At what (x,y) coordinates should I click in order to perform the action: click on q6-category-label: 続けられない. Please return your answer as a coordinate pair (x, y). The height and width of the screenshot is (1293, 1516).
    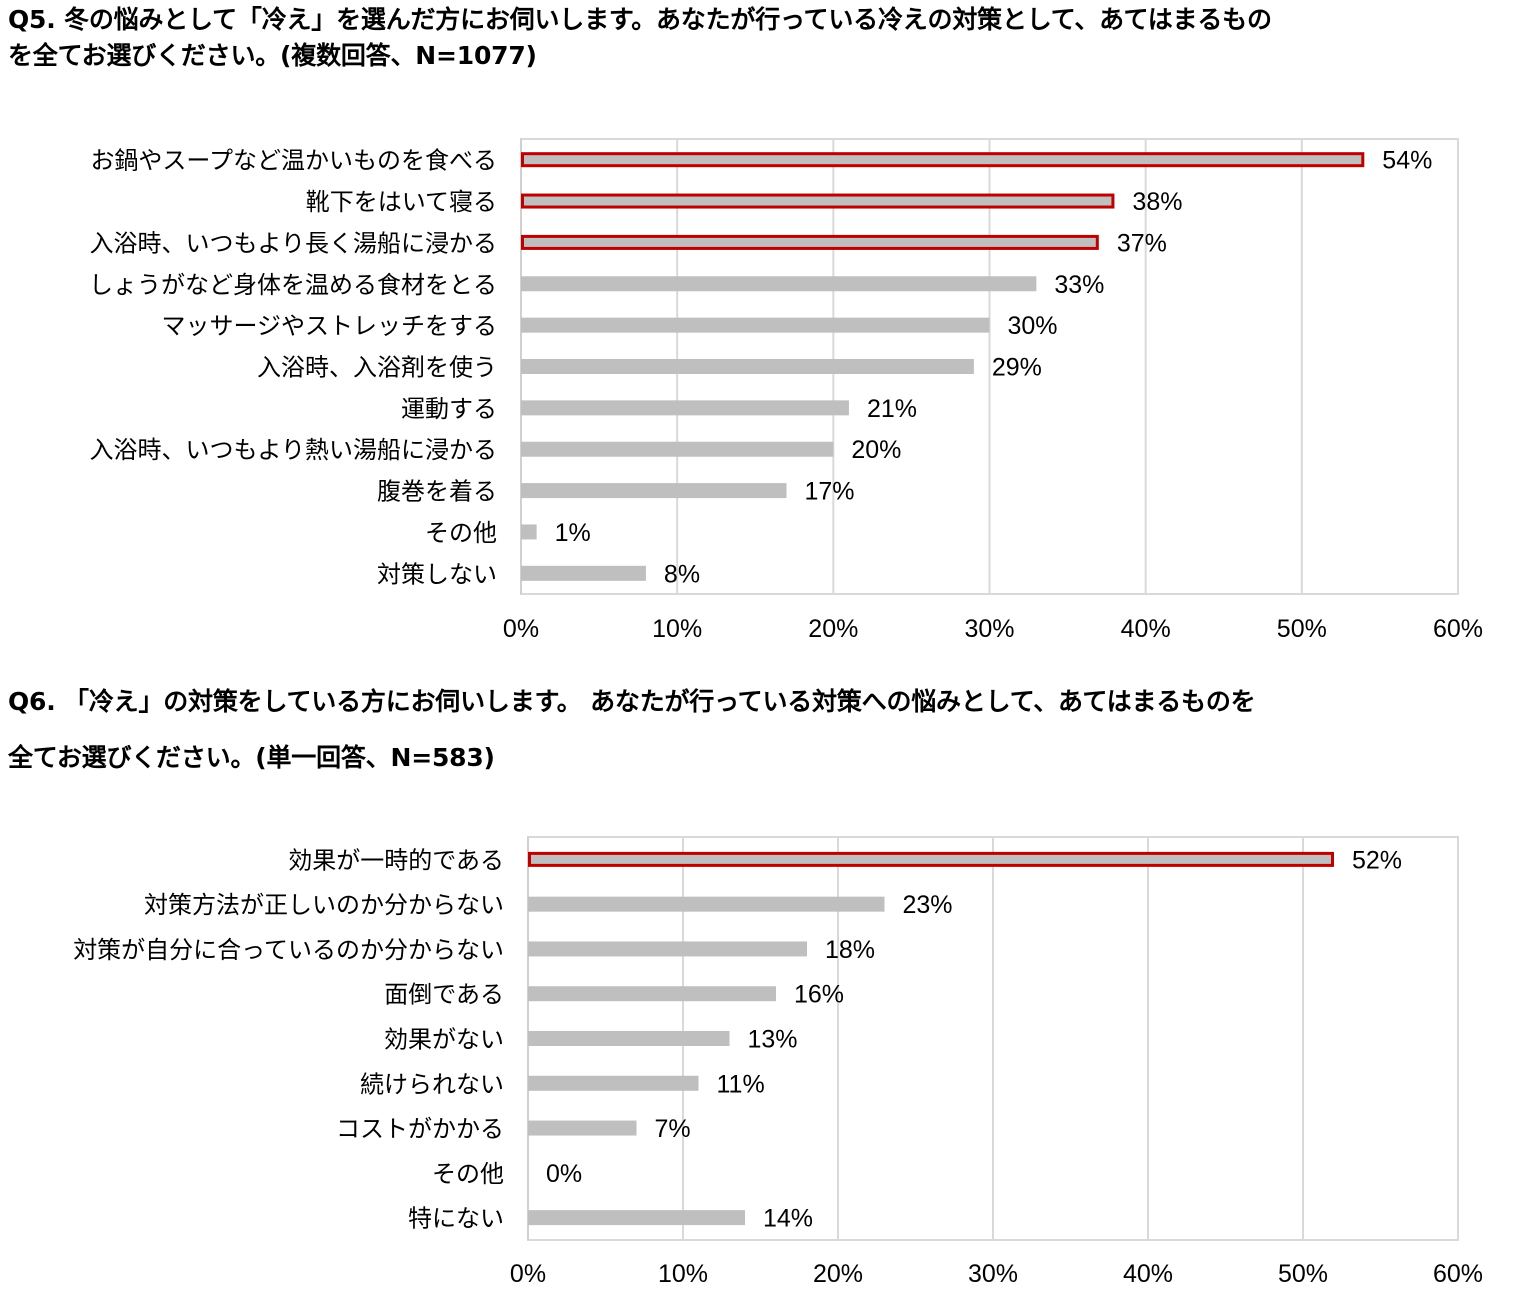
    Looking at the image, I should click on (432, 1084).